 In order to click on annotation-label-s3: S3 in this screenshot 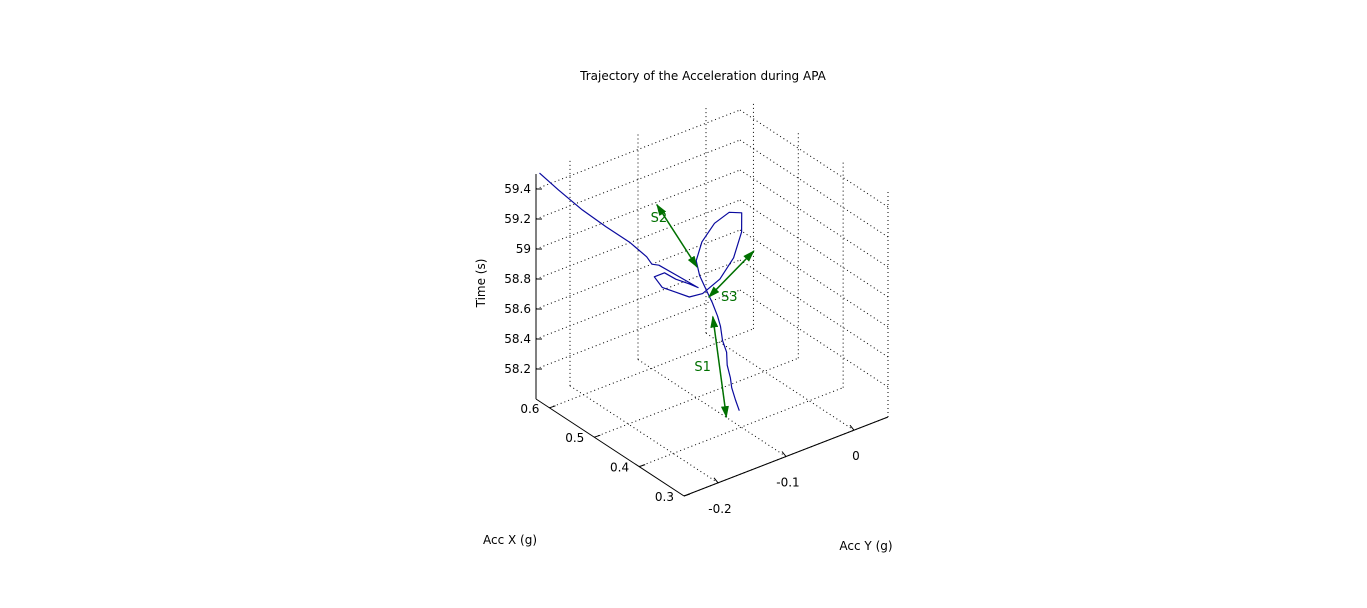, I will do `click(729, 297)`.